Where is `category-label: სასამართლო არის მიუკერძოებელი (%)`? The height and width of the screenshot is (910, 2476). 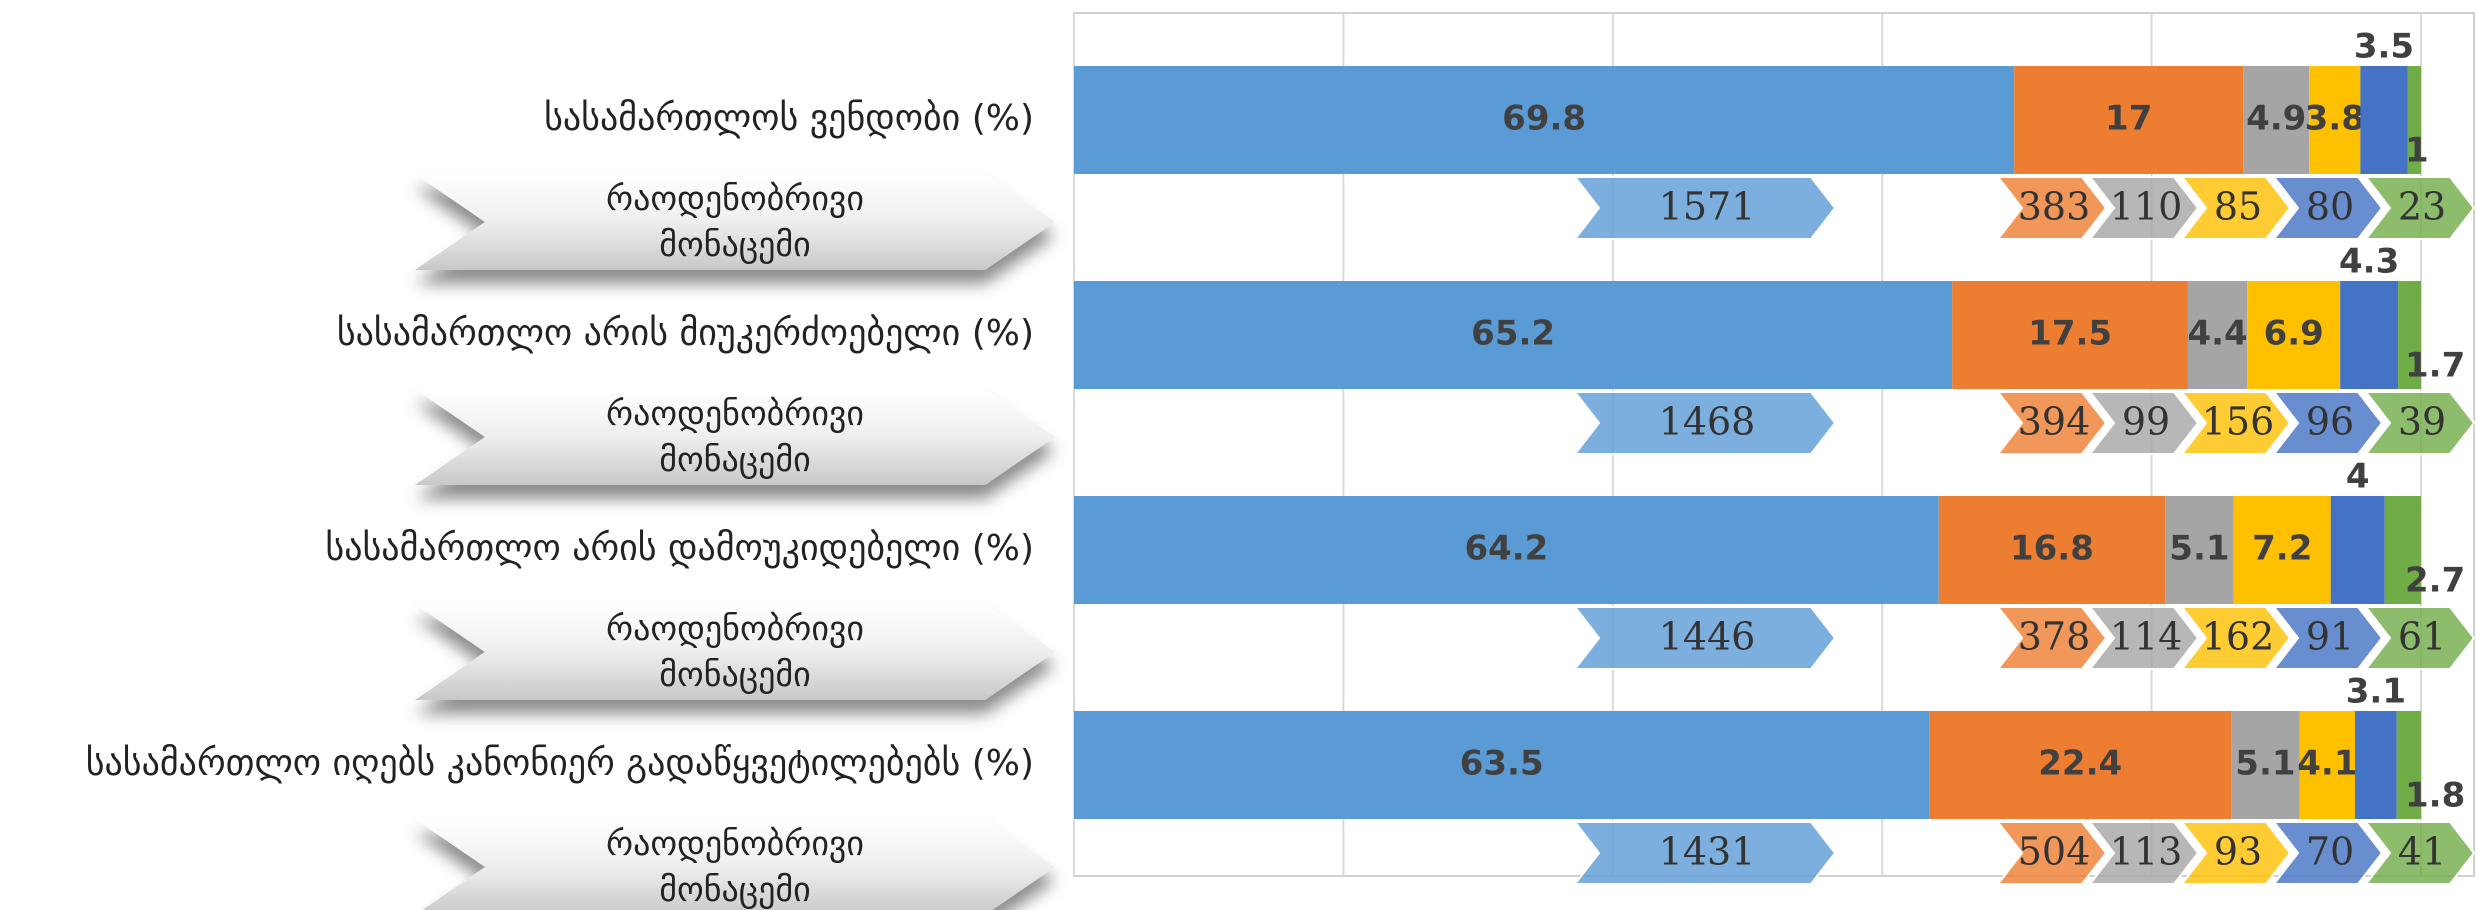 category-label: სასამართლო არის მიუკერძოებელი (%) is located at coordinates (685, 333).